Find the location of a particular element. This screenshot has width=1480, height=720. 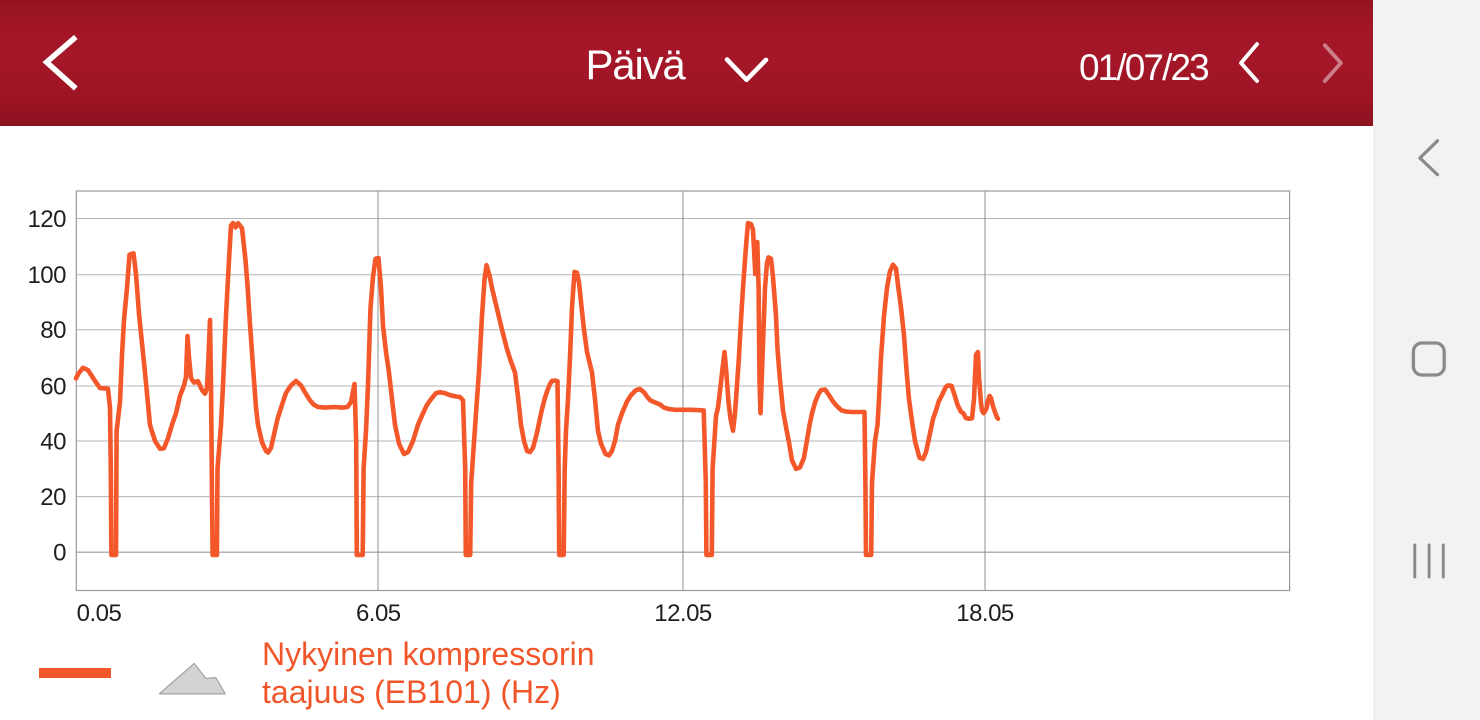

svg-text: 12.05 is located at coordinates (683, 613).